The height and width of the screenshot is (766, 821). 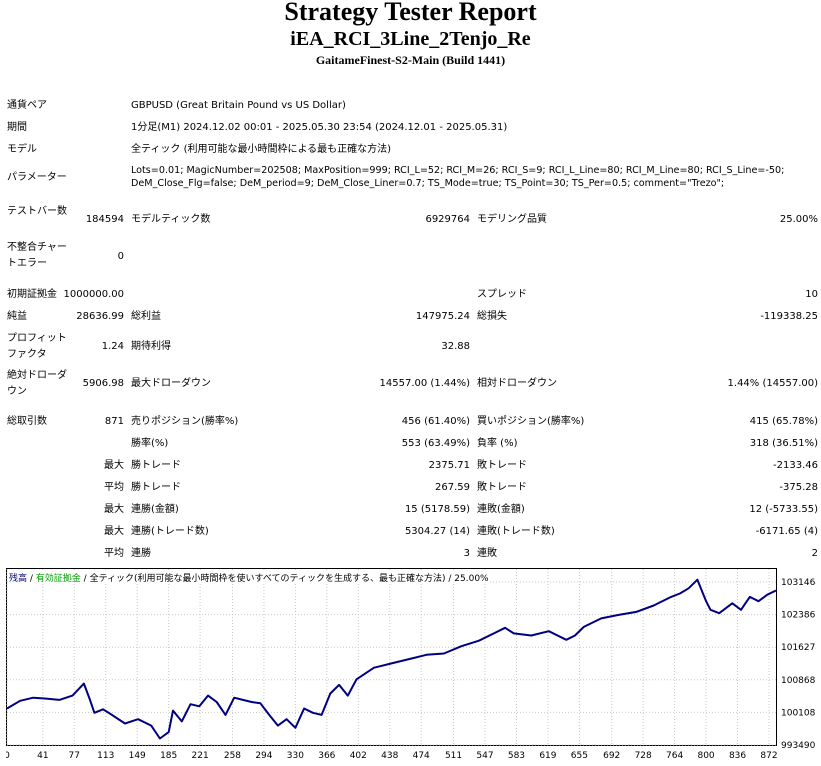 I want to click on rel-dd-value: 1.44% (14557.00), so click(x=772, y=383).